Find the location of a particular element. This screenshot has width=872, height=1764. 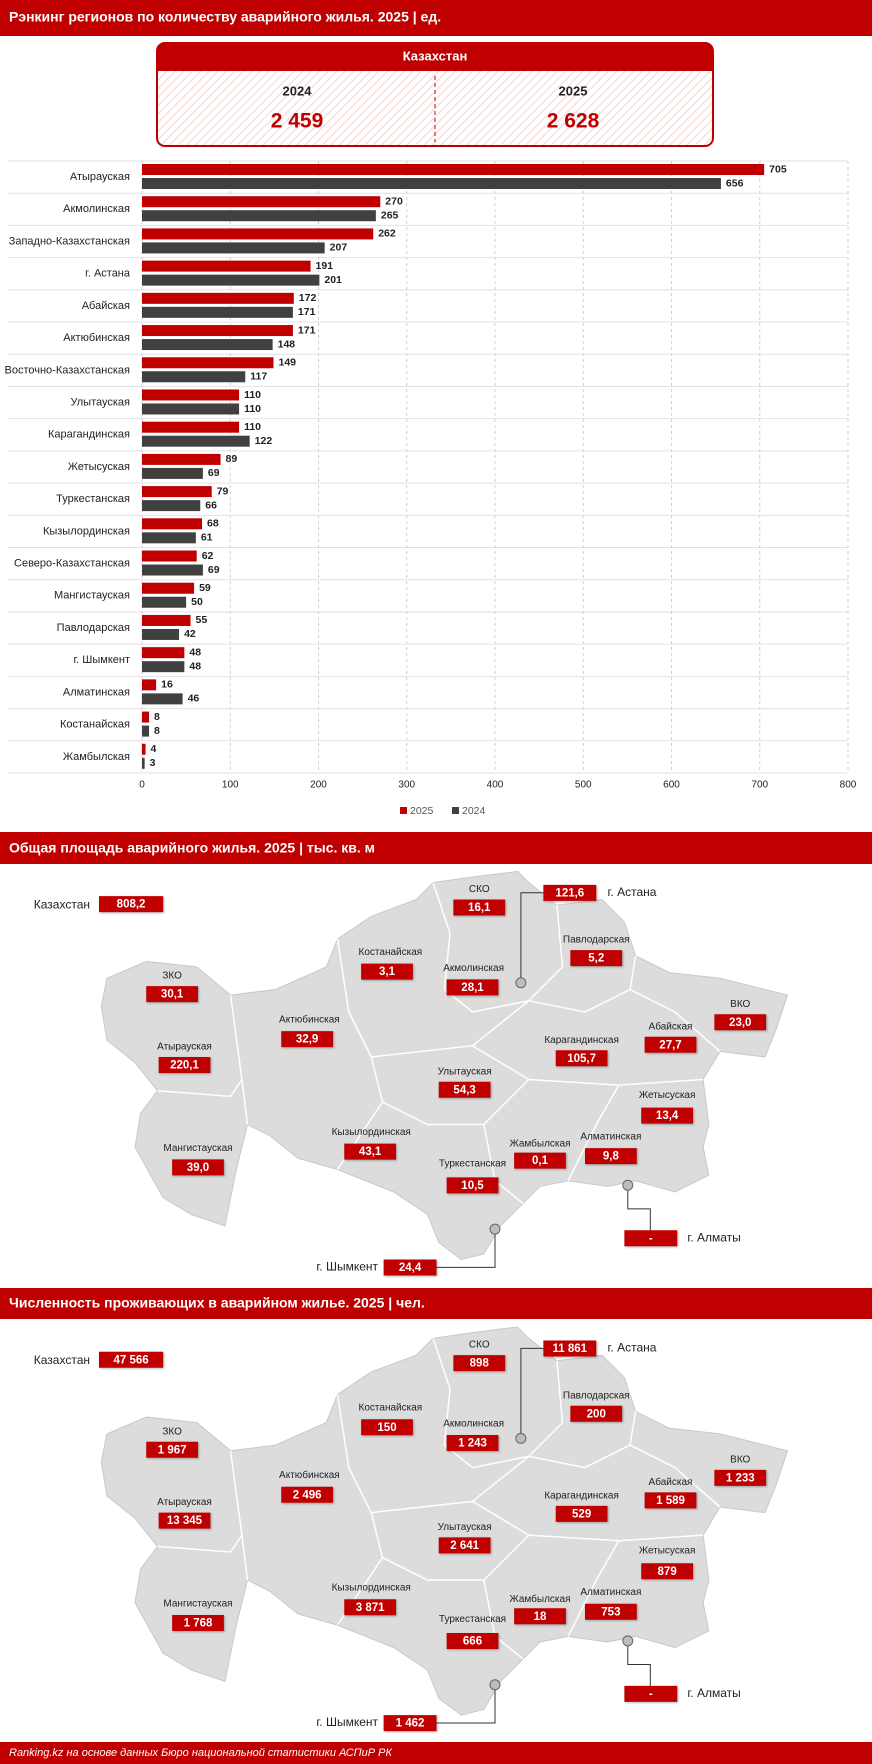

x-tick-label: 700 is located at coordinates (759, 785).